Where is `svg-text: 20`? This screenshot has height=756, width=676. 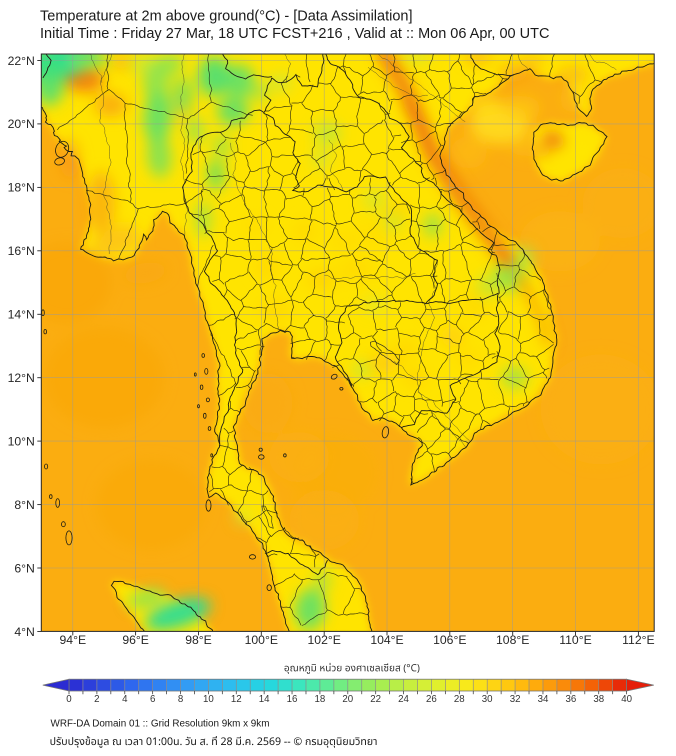
svg-text: 20 is located at coordinates (347, 699).